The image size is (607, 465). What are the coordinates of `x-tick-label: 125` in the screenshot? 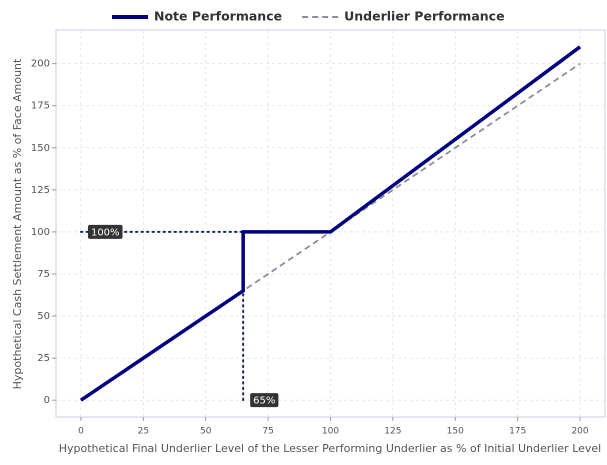 It's located at (392, 432).